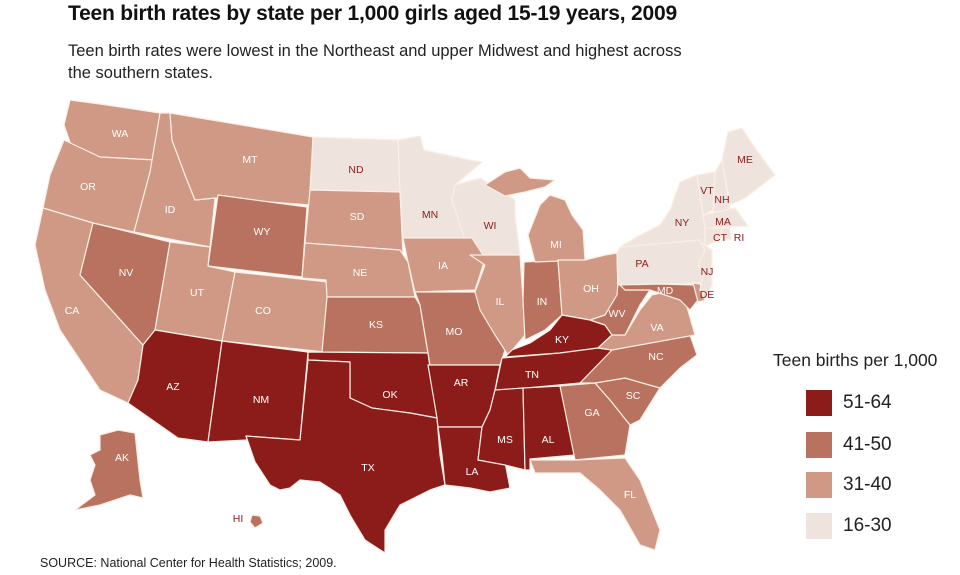  What do you see at coordinates (454, 332) in the screenshot?
I see `state-label-mo: MO` at bounding box center [454, 332].